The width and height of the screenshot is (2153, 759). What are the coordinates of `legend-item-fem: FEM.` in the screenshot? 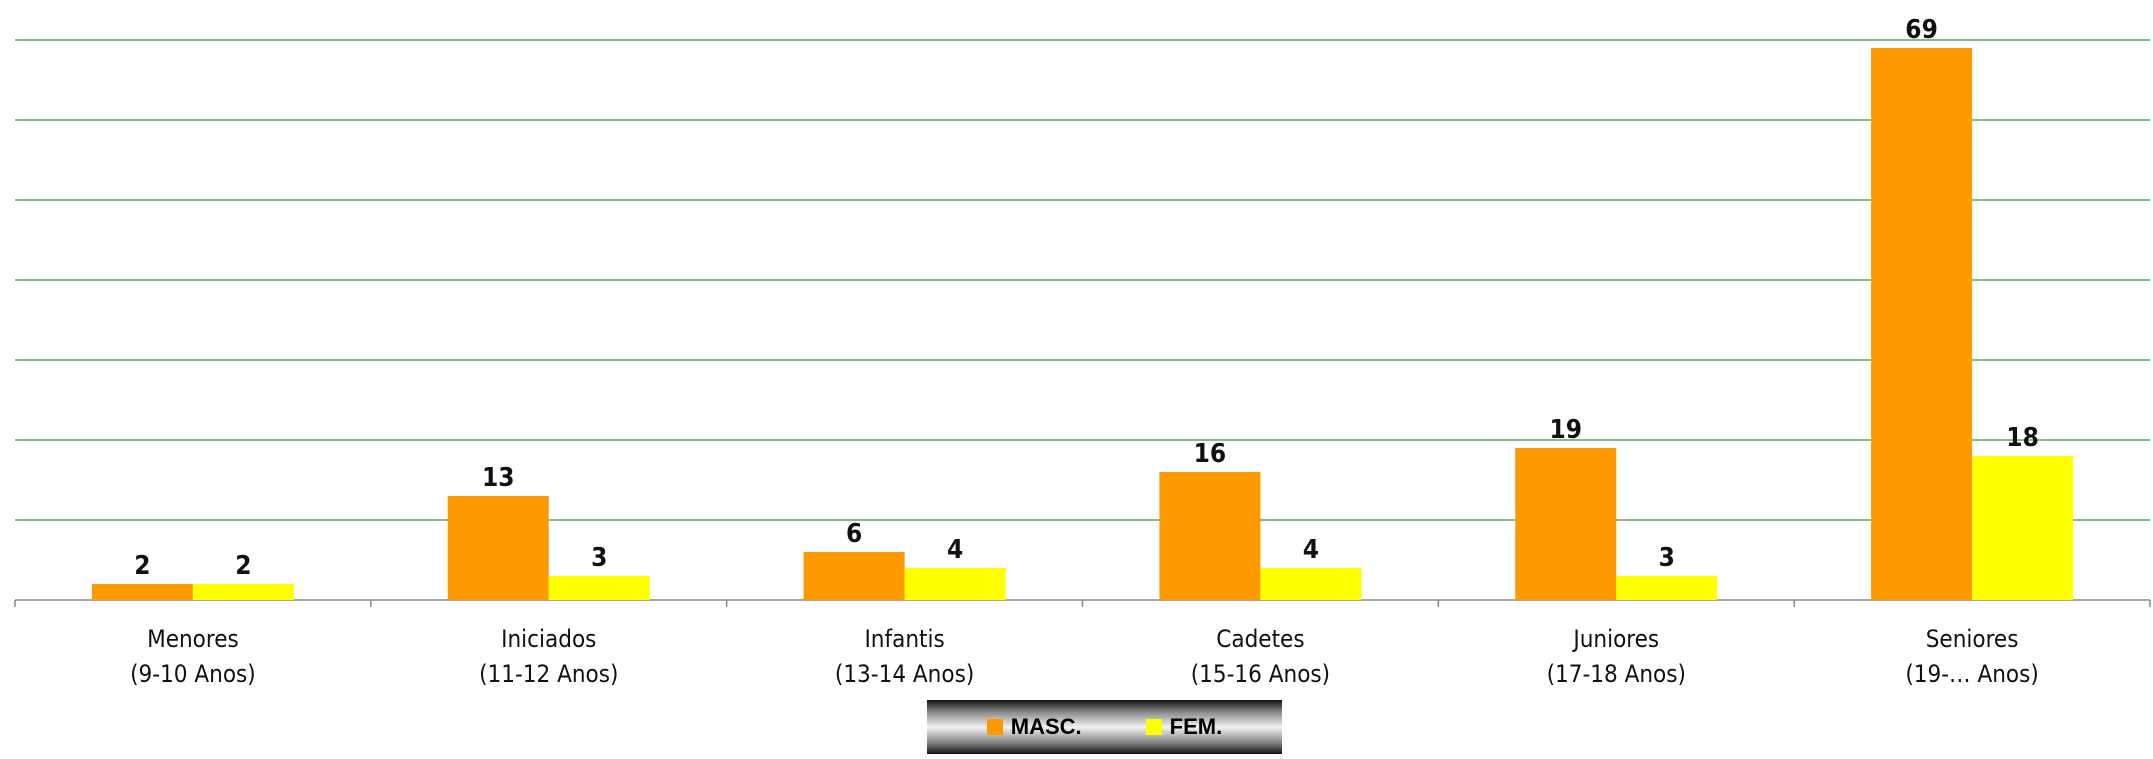 It's located at (1184, 727).